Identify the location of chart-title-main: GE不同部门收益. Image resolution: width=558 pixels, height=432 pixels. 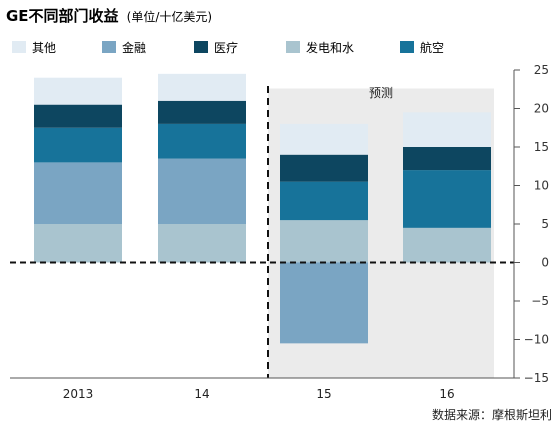
(62, 16).